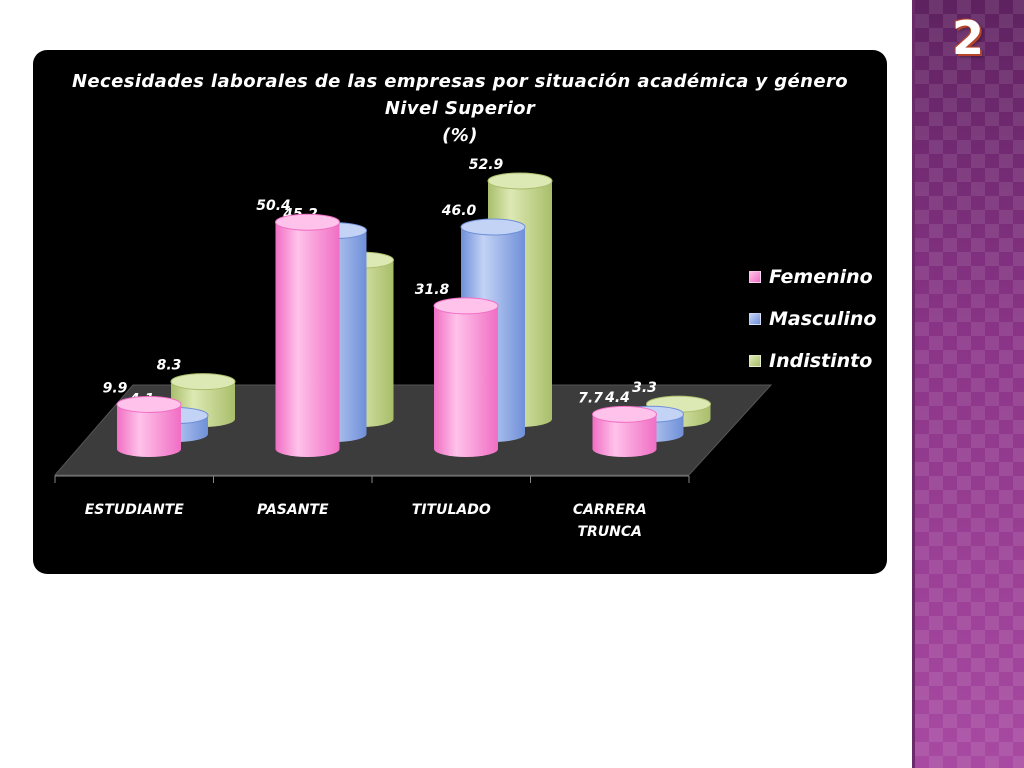  I want to click on legend-item-femenino: Femenino, so click(812, 277).